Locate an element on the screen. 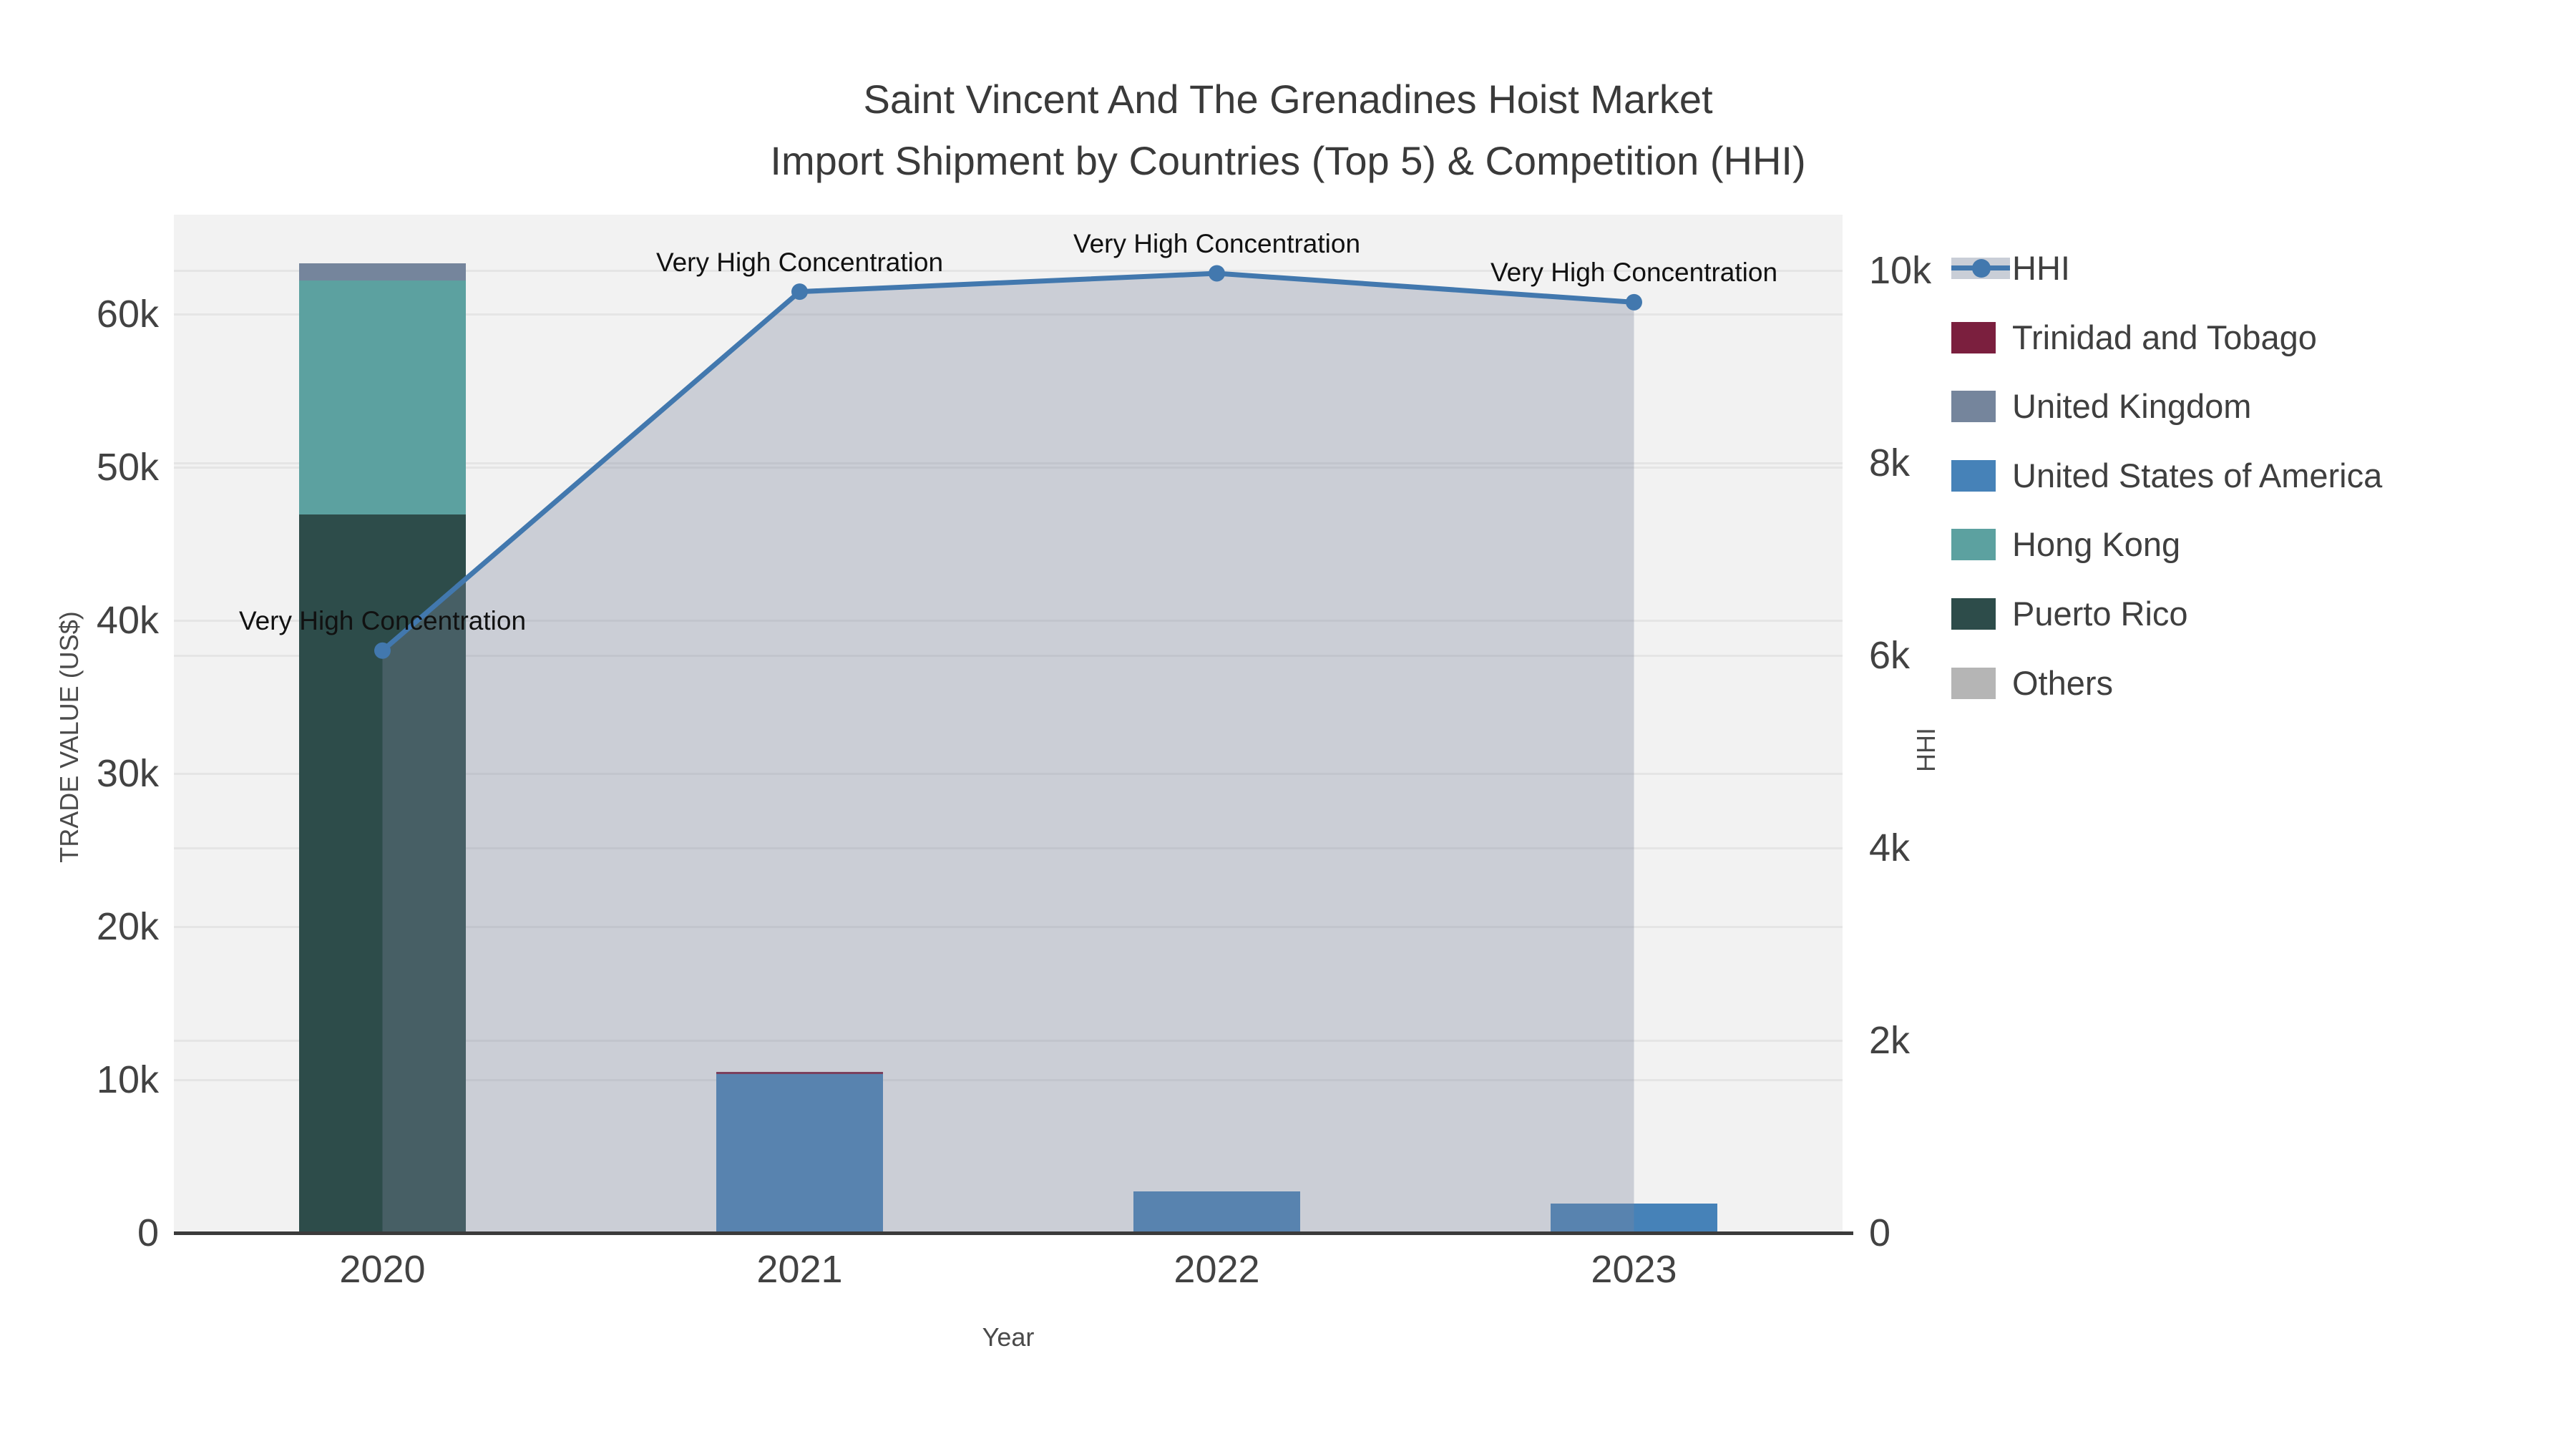 Image resolution: width=2576 pixels, height=1449 pixels. hhi-marker-swatch is located at coordinates (1981, 268).